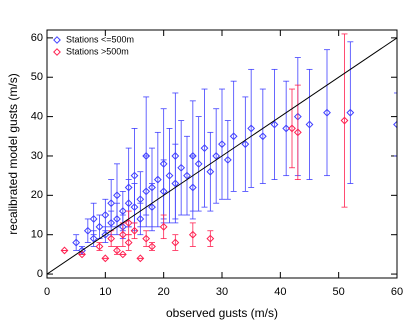 The height and width of the screenshot is (332, 412). Describe the element at coordinates (164, 292) in the screenshot. I see `x-tick-label: 20` at that location.